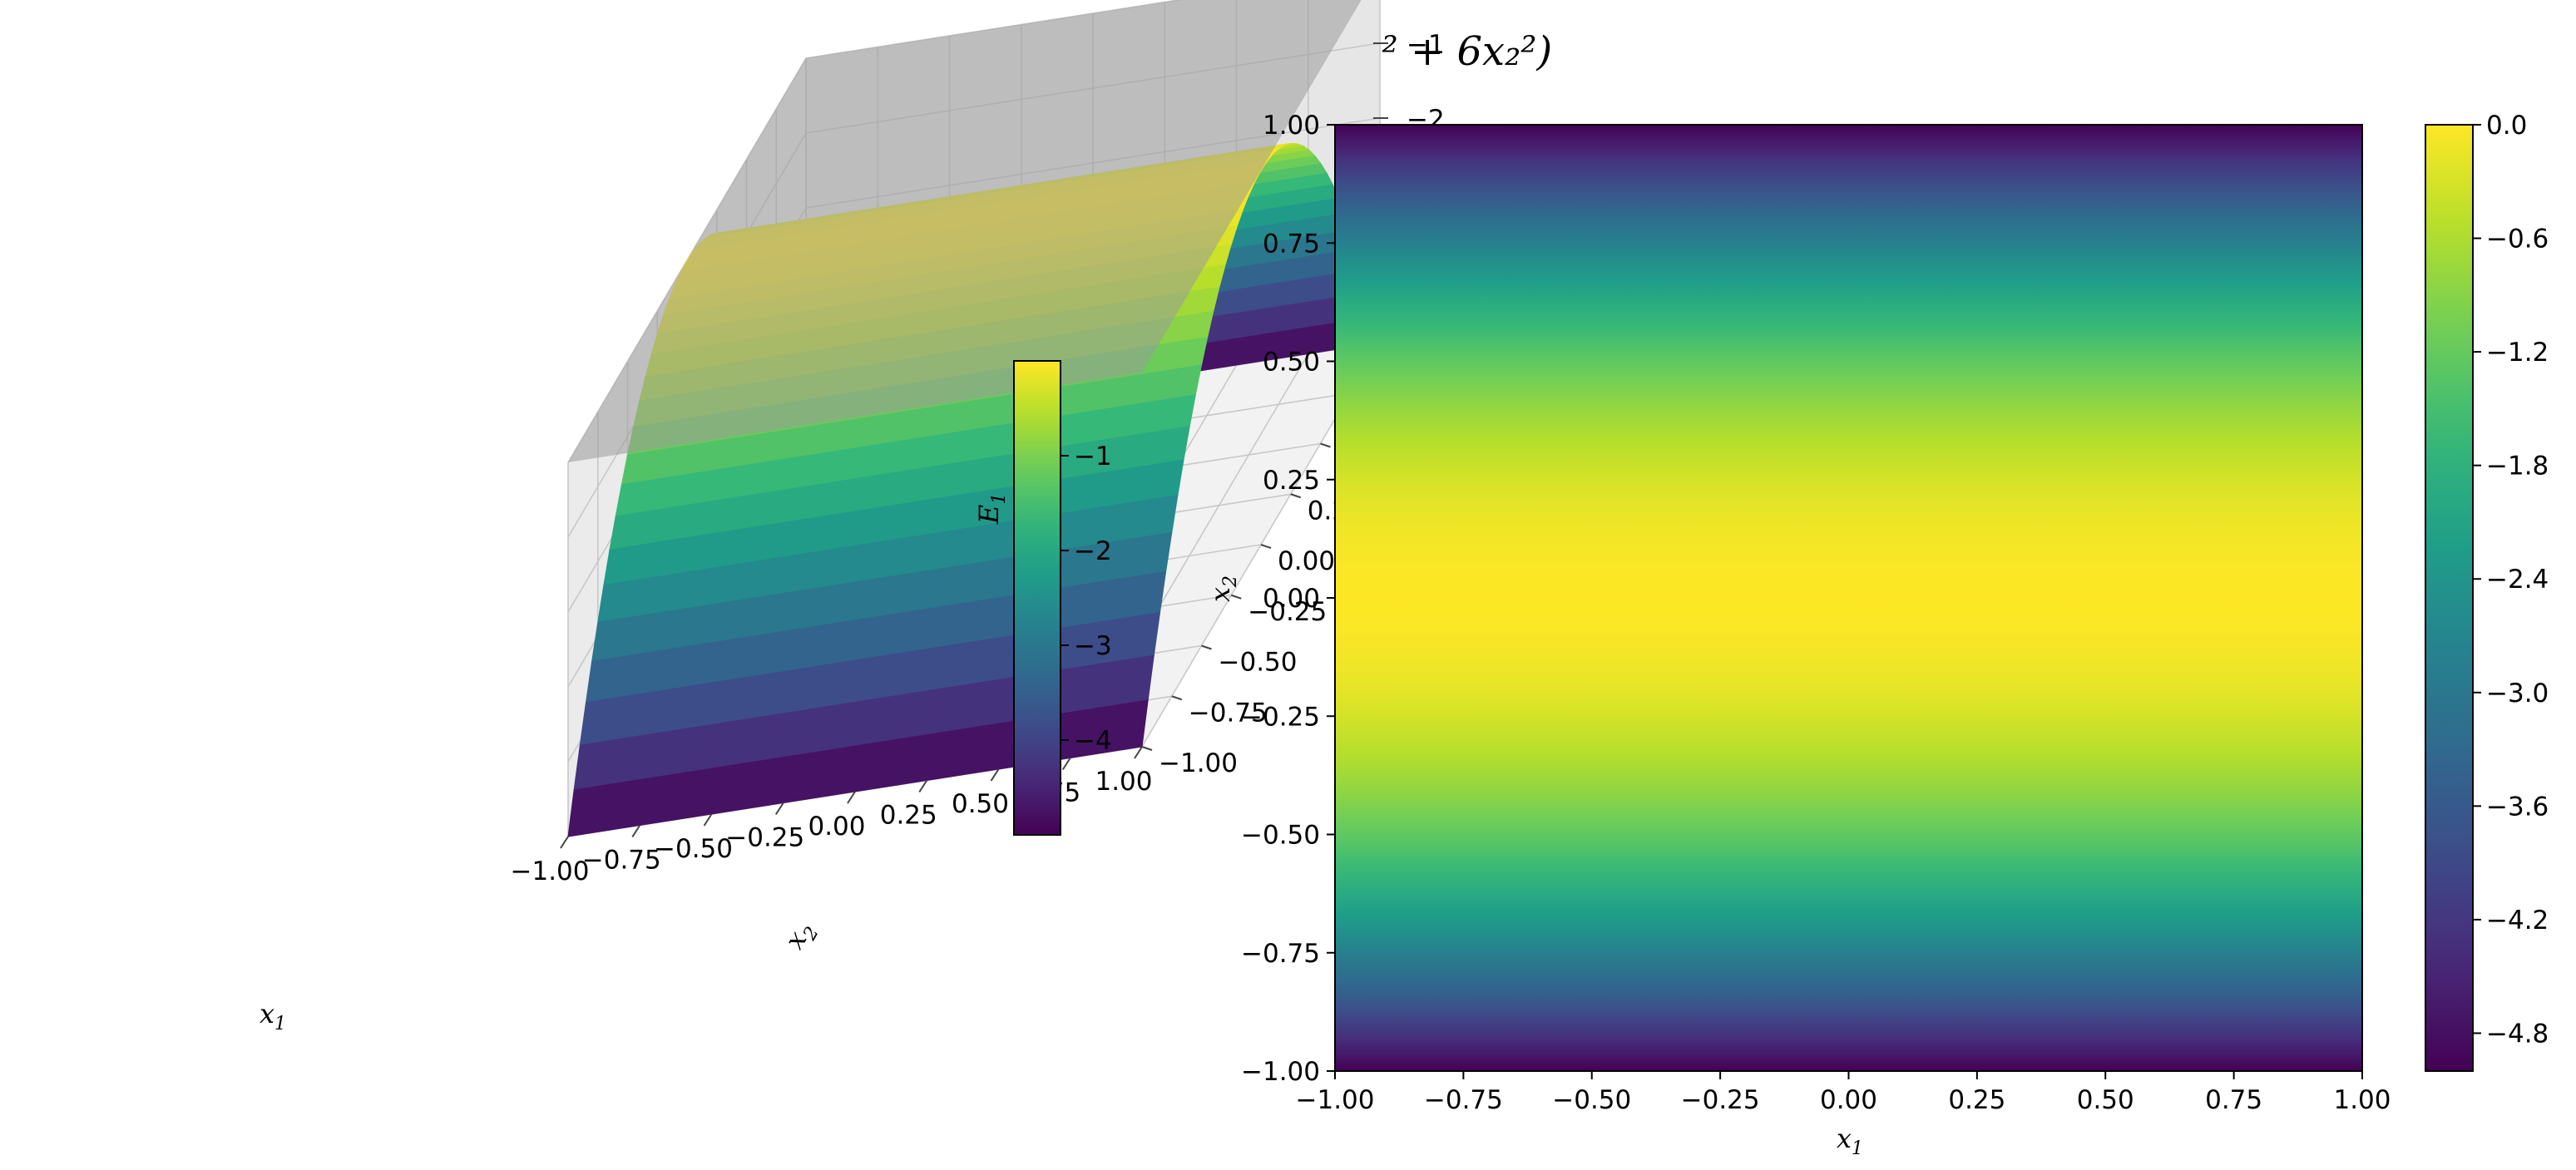 The image size is (2576, 1170). Describe the element at coordinates (2517, 353) in the screenshot. I see `colorbar-tick-label: −1.2` at that location.